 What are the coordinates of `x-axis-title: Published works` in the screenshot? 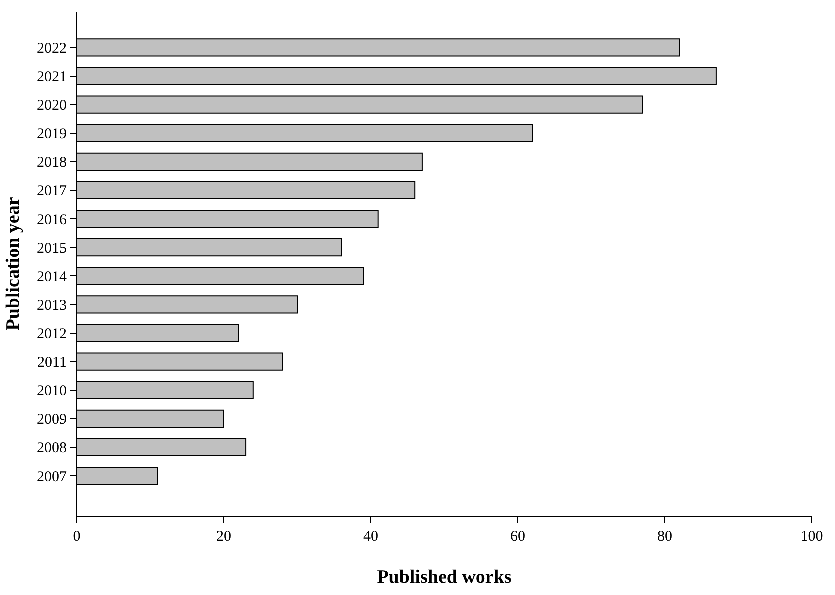 It's located at (444, 577).